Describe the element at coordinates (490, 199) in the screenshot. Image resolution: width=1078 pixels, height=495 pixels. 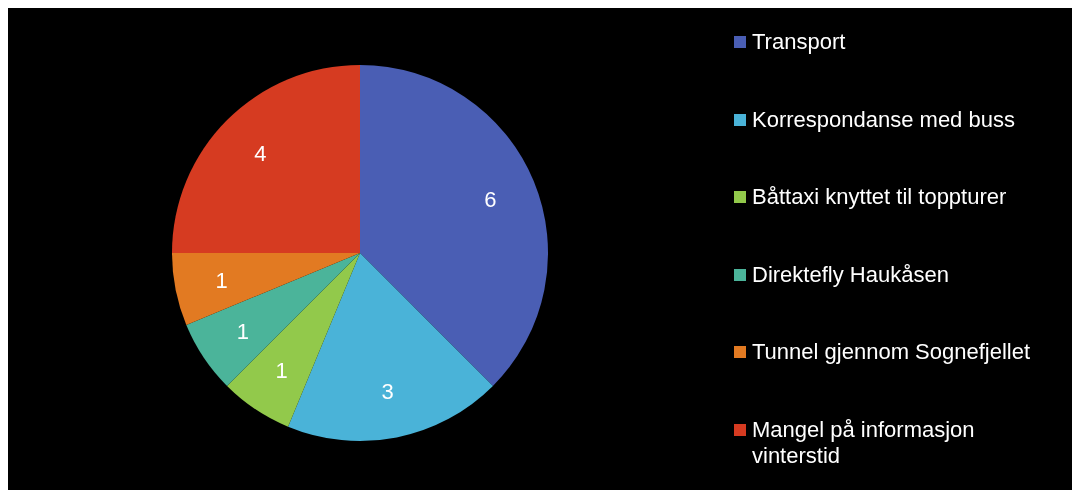
I see `data-label: 6` at that location.